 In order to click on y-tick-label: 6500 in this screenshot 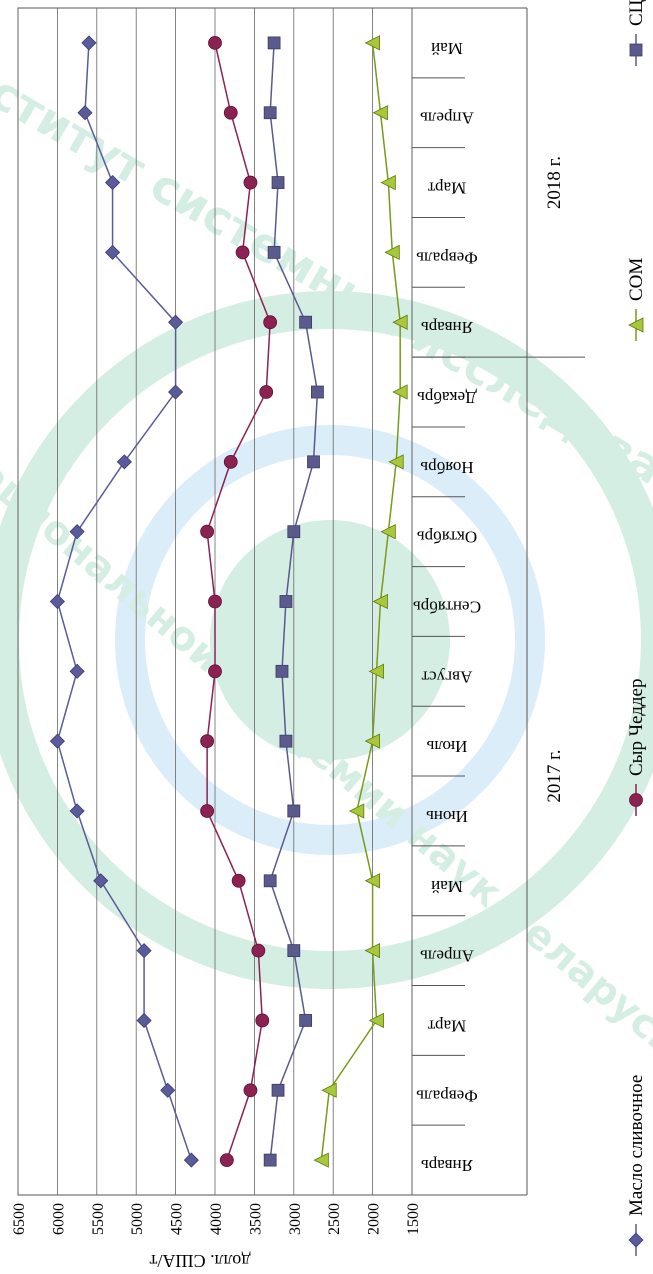, I will do `click(19, 1219)`.